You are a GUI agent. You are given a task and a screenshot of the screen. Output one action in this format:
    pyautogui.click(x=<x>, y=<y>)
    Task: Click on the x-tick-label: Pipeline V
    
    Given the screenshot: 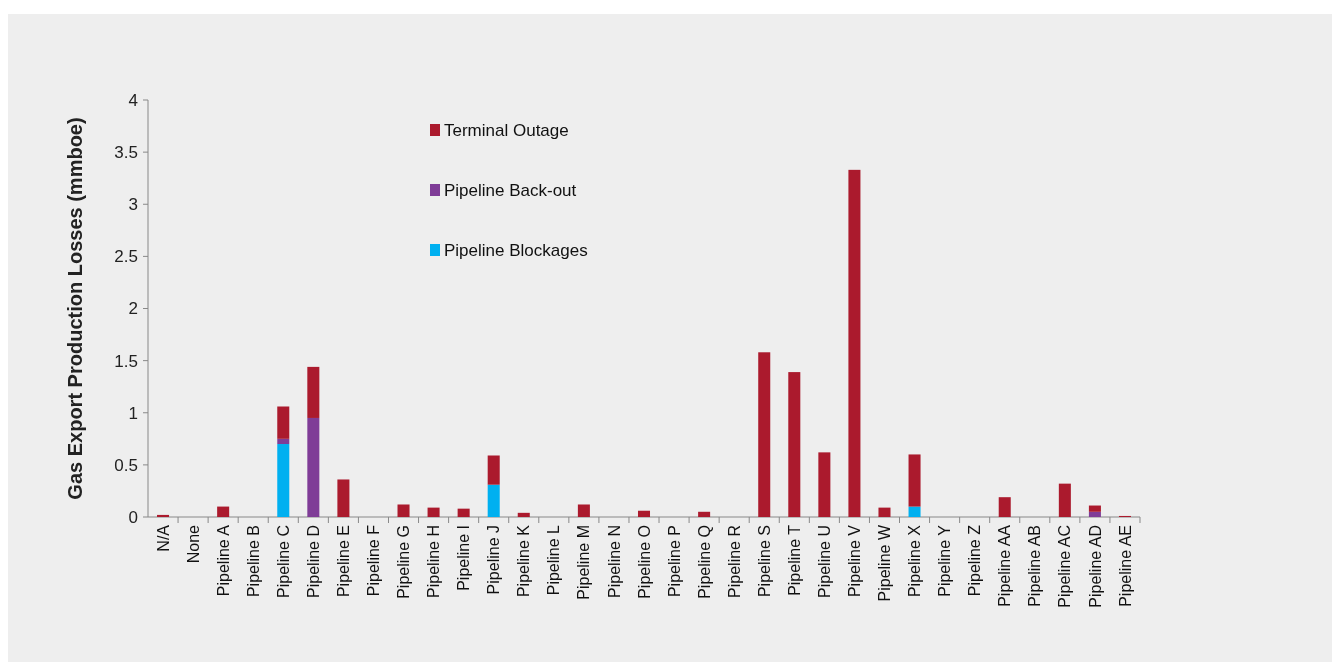 What is the action you would take?
    pyautogui.click(x=855, y=561)
    